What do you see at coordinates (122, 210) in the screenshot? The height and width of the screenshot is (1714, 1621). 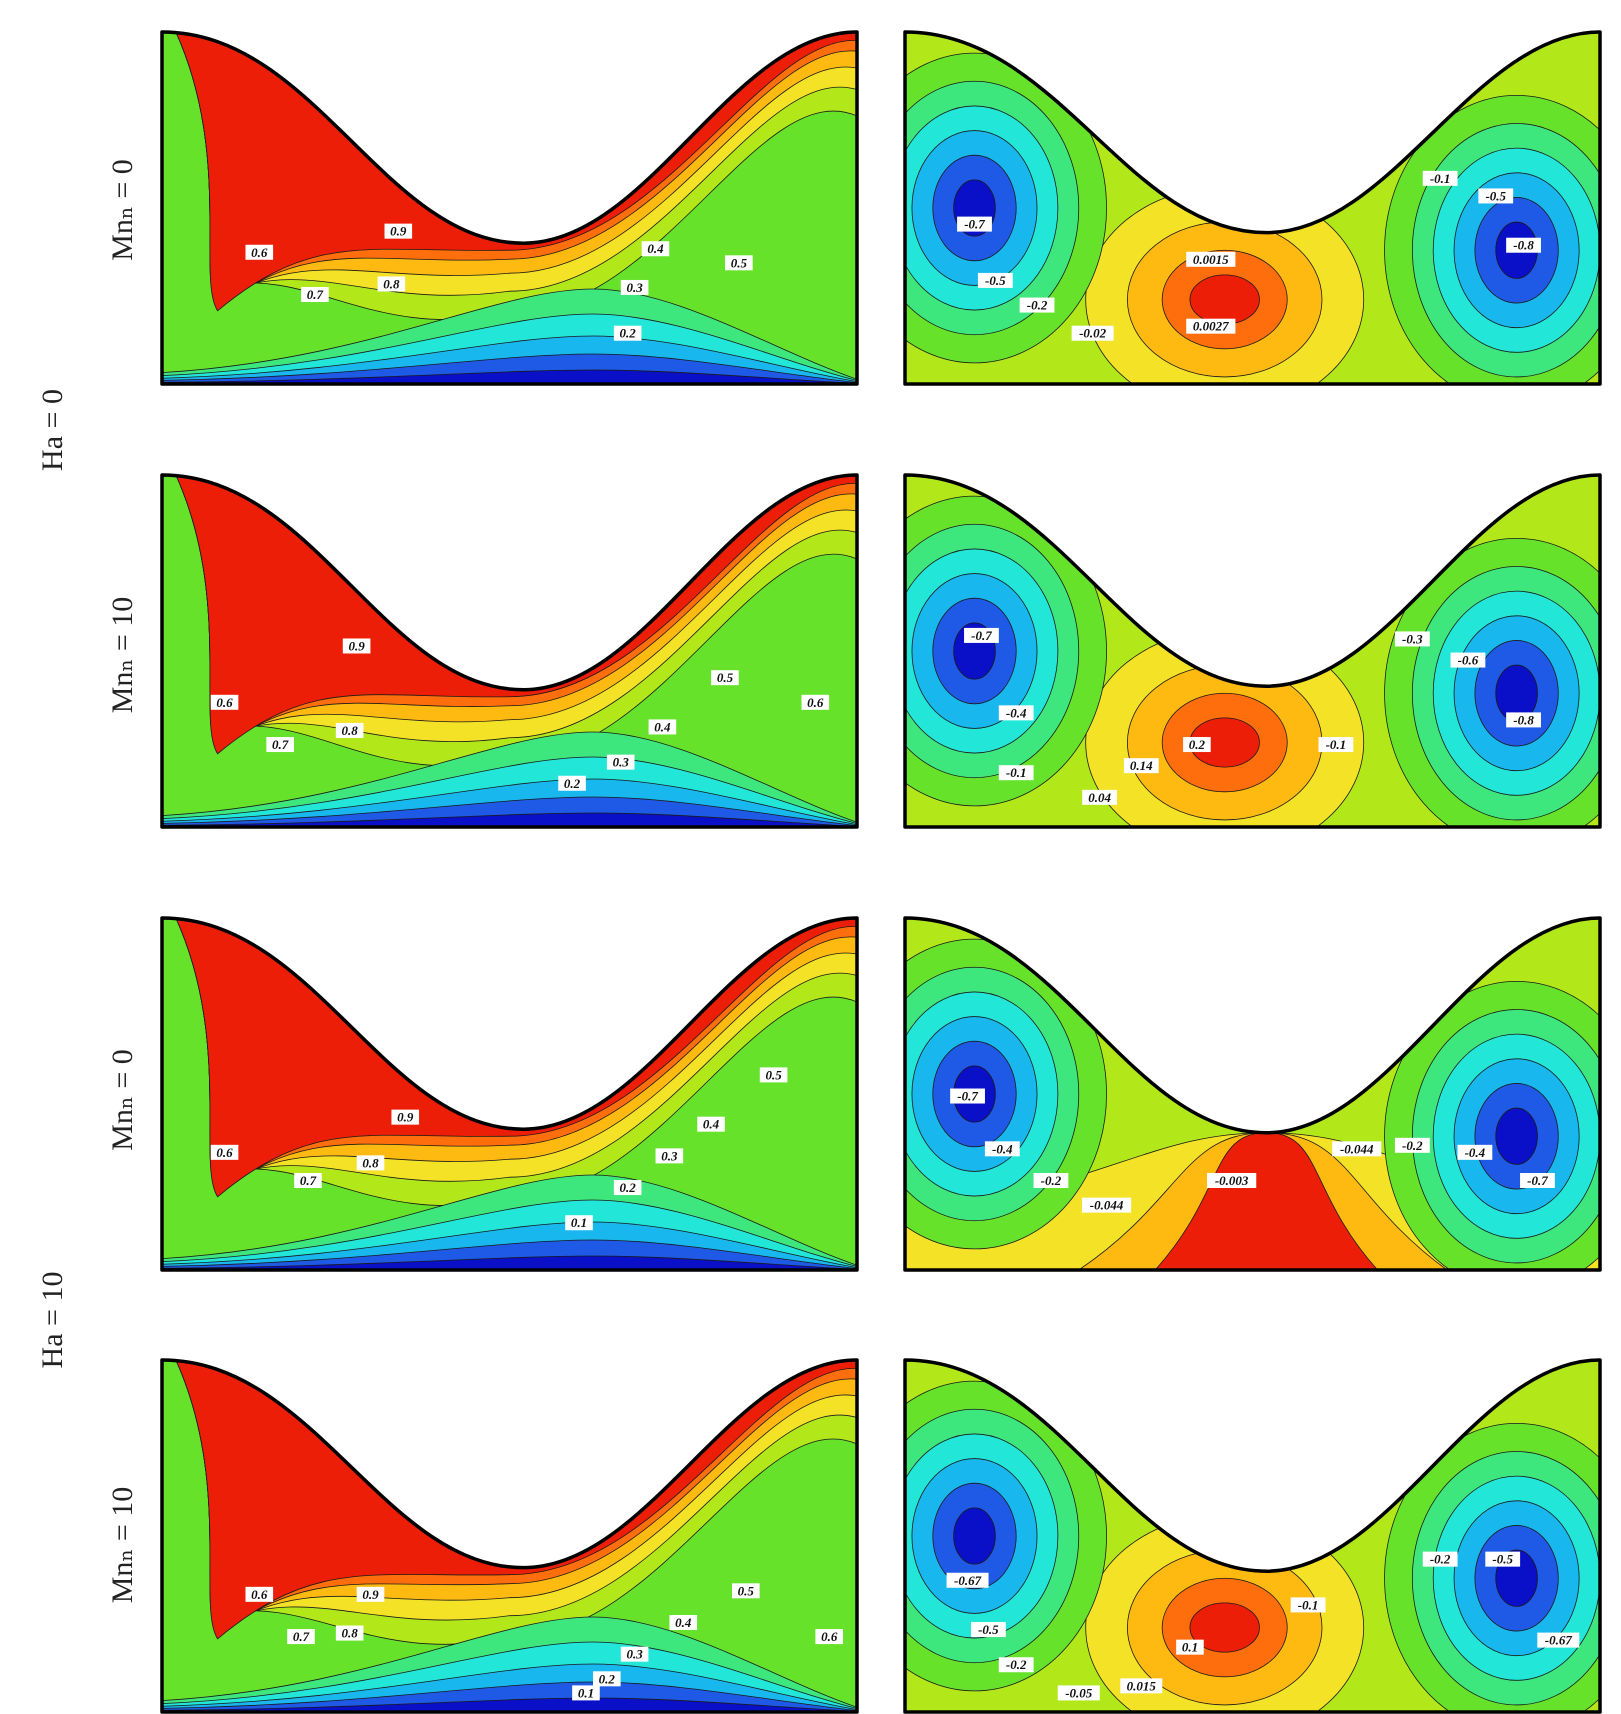 I see `mnf-label-row1: Mnₙ = 0` at bounding box center [122, 210].